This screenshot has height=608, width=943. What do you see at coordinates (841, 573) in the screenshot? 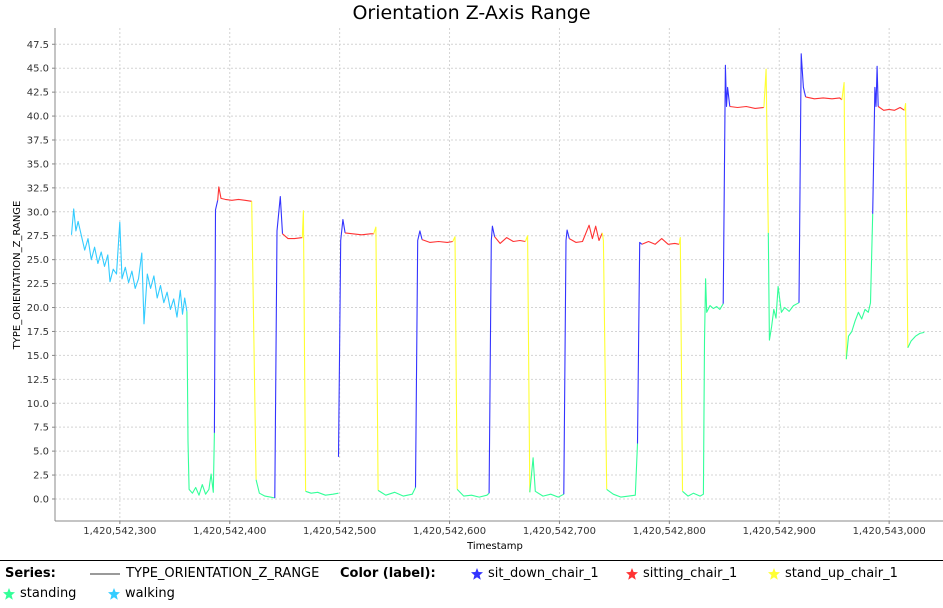
I see `legend-item-label: stand_up_chair_1` at bounding box center [841, 573].